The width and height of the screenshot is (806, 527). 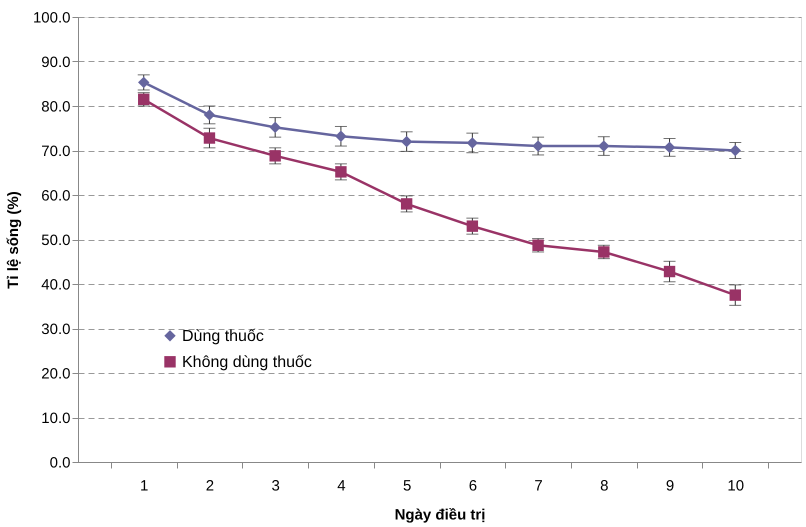 I want to click on legend-label: Dùng thuốc, so click(x=223, y=336).